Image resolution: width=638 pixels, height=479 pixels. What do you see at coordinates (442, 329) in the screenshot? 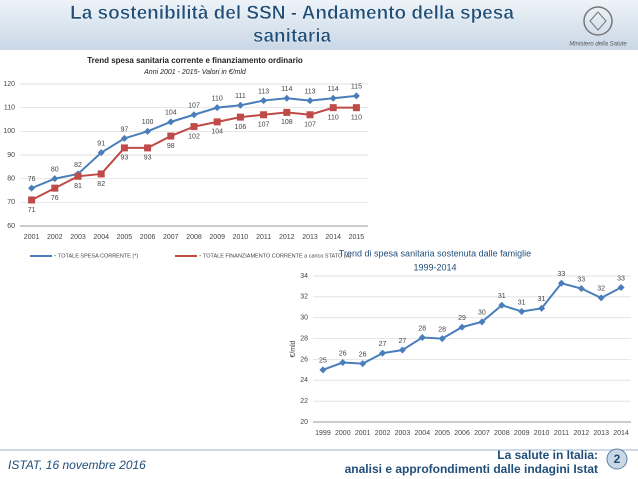
I see `data-label: 28` at bounding box center [442, 329].